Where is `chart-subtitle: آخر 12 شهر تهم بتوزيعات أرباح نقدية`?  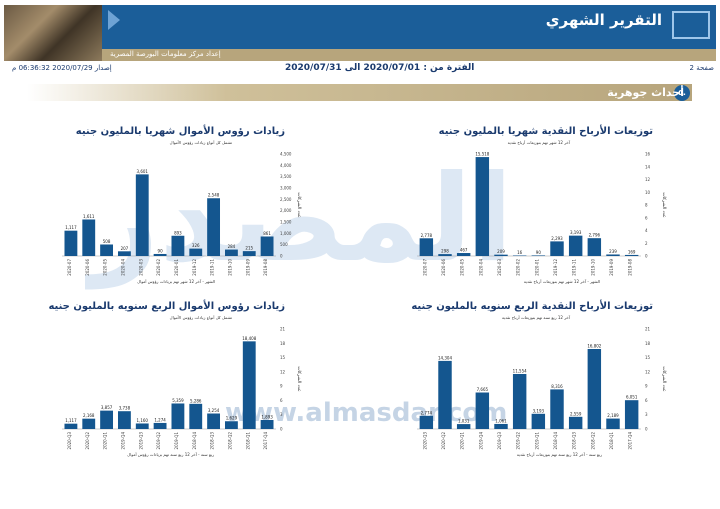
chart-subtitle: آخر 12 شهر تهم بتوزيعات أرباح نقدية is located at coordinates (538, 142).